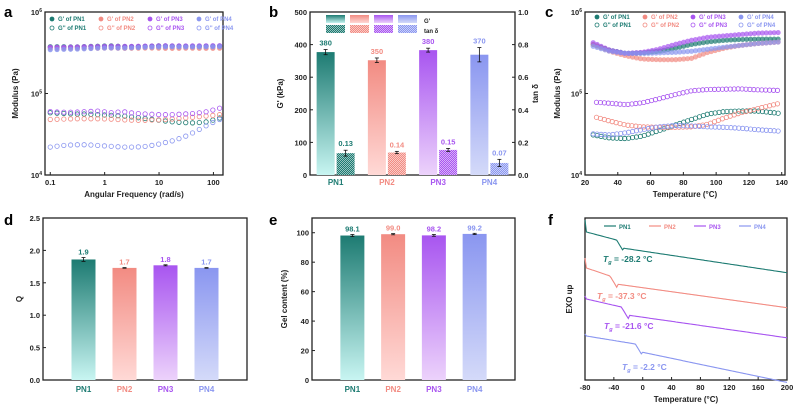 Image resolution: width=800 pixels, height=411 pixels. I want to click on x-tick-label: 80, so click(700, 387).